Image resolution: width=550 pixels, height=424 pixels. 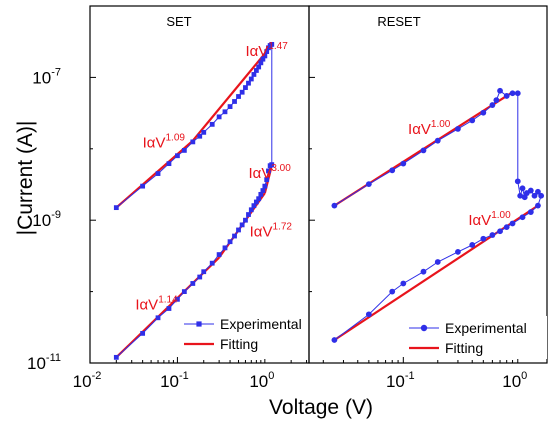 I want to click on x-axis-title: Voltage (V), so click(x=321, y=407).